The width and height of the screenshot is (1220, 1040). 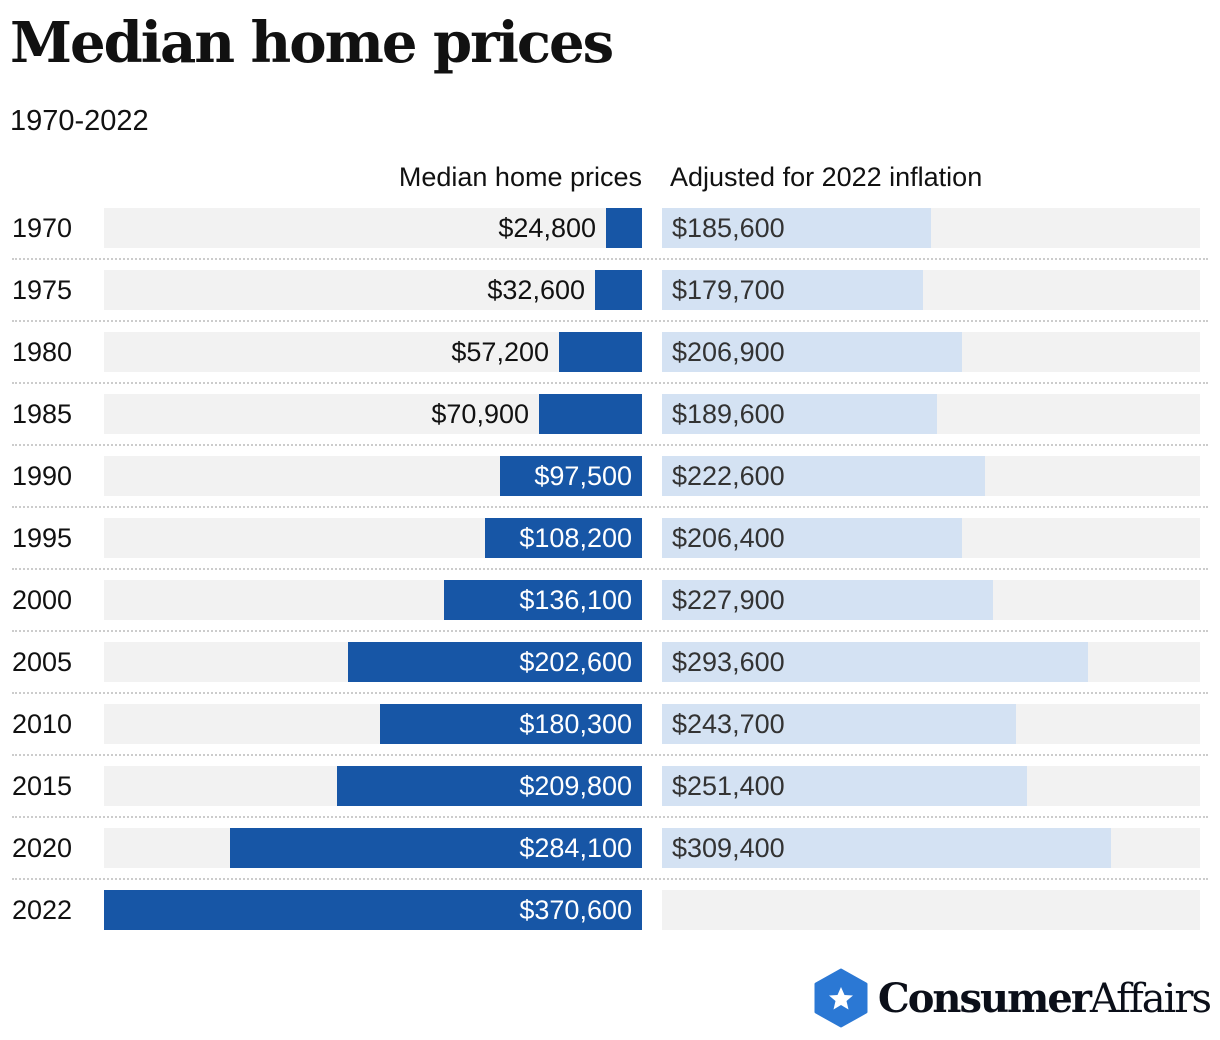 What do you see at coordinates (520, 177) in the screenshot?
I see `column-header-median: Median home prices` at bounding box center [520, 177].